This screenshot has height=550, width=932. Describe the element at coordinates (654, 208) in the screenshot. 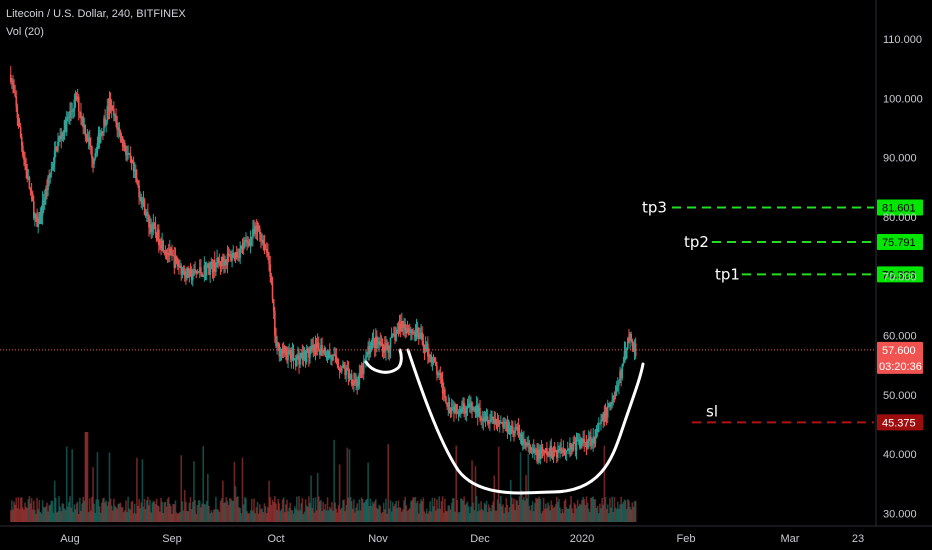

I see `level-label-tp3: tp3` at that location.